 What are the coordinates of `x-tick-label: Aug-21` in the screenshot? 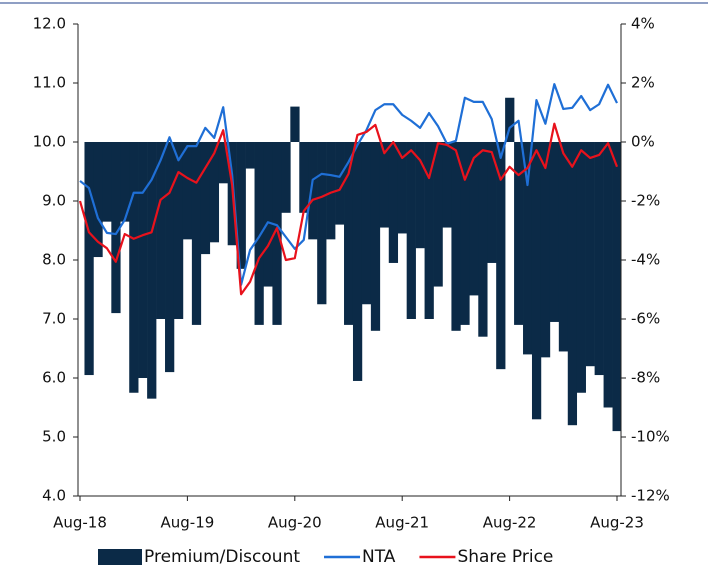 It's located at (402, 523).